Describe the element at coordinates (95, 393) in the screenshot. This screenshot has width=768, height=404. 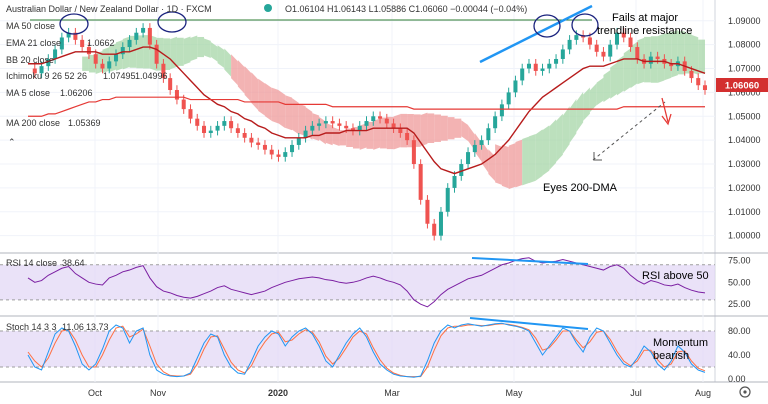
I see `time-tick-label: Oct` at that location.